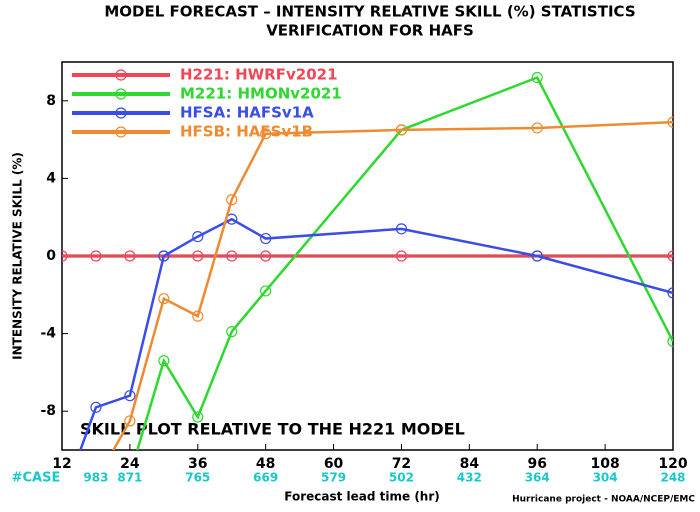  I want to click on y-tick-label: -8, so click(48, 411).